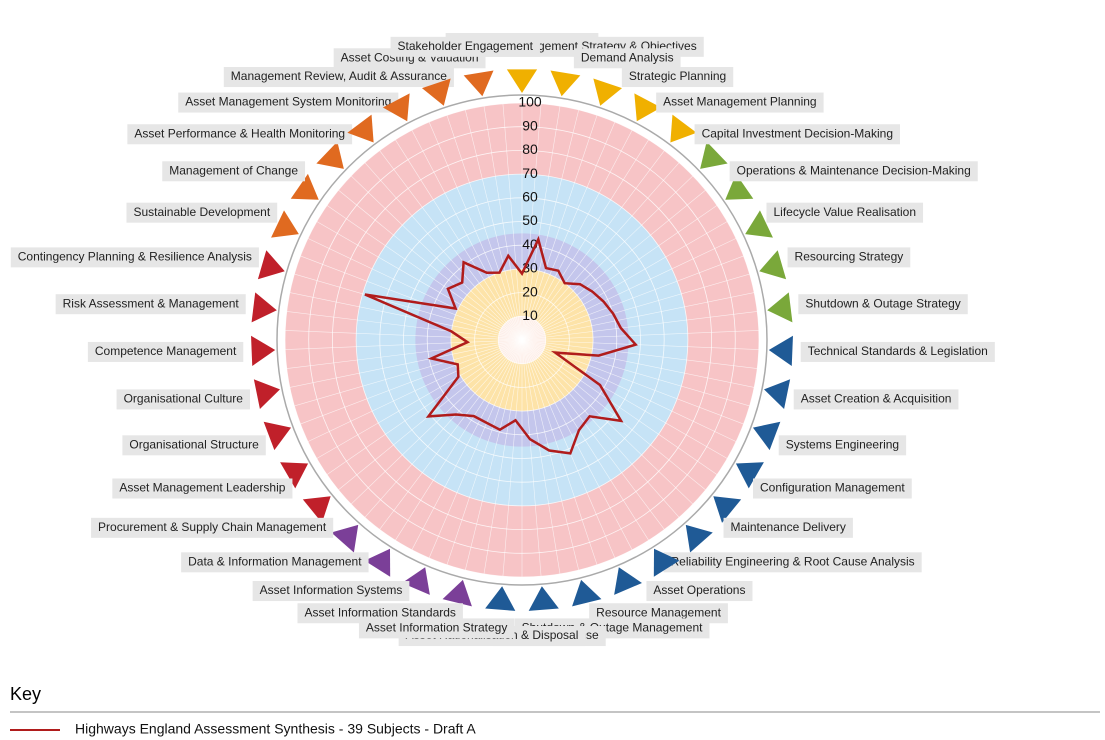 Image resolution: width=1105 pixels, height=740 pixels. I want to click on category-label: Resourcing Strategy, so click(849, 257).